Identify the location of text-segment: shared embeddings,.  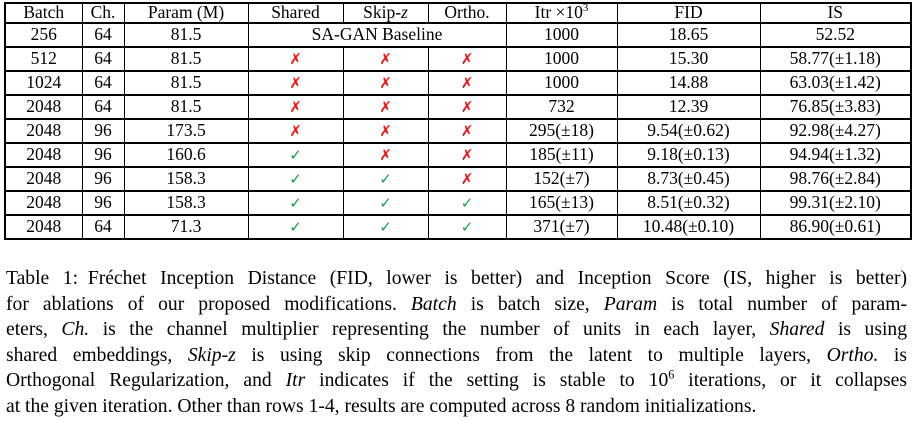
(97, 355).